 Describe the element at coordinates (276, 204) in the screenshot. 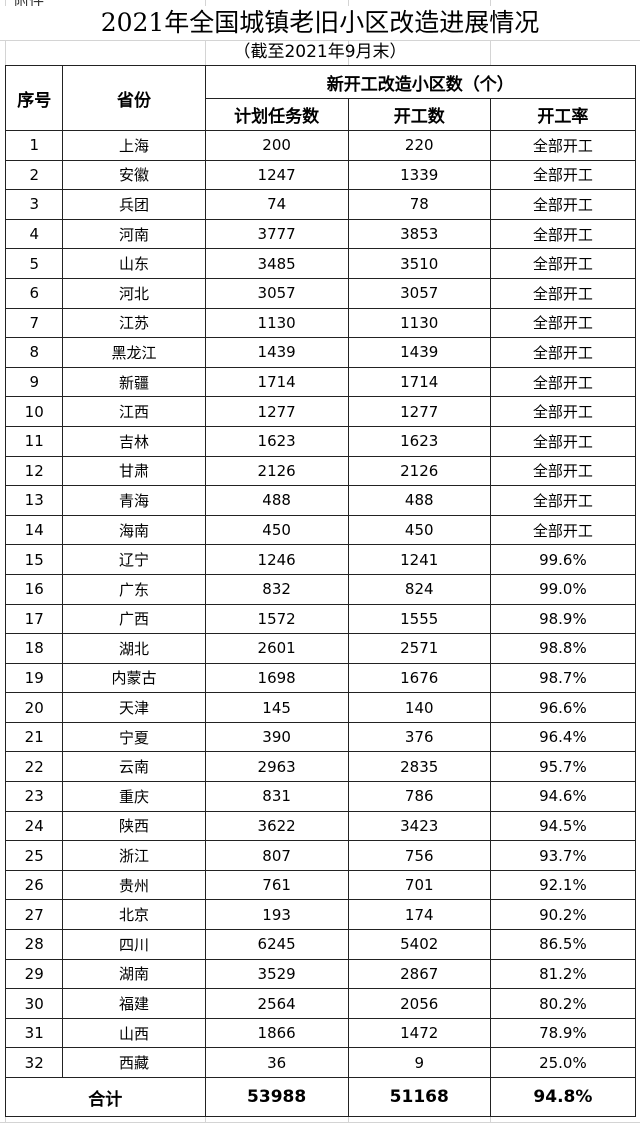

I see `planned-cell: 74` at that location.